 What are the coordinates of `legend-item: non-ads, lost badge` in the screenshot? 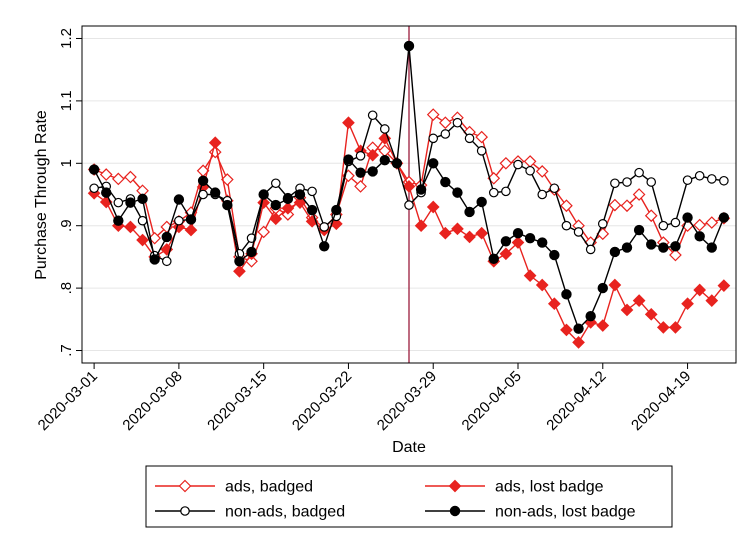 It's located at (530, 512).